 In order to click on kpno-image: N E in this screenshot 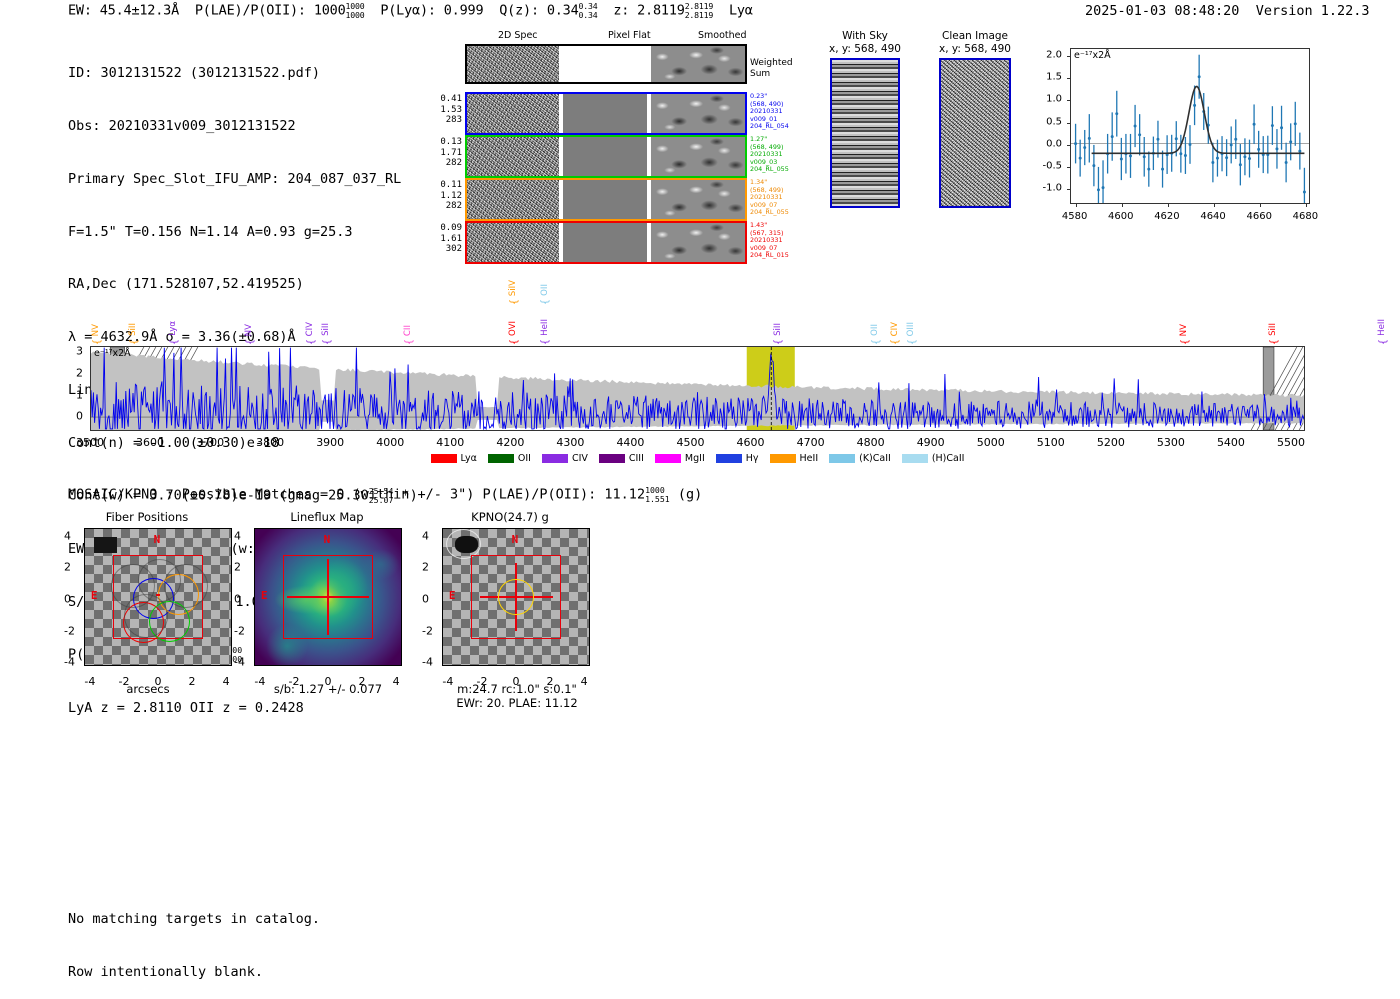, I will do `click(516, 597)`.